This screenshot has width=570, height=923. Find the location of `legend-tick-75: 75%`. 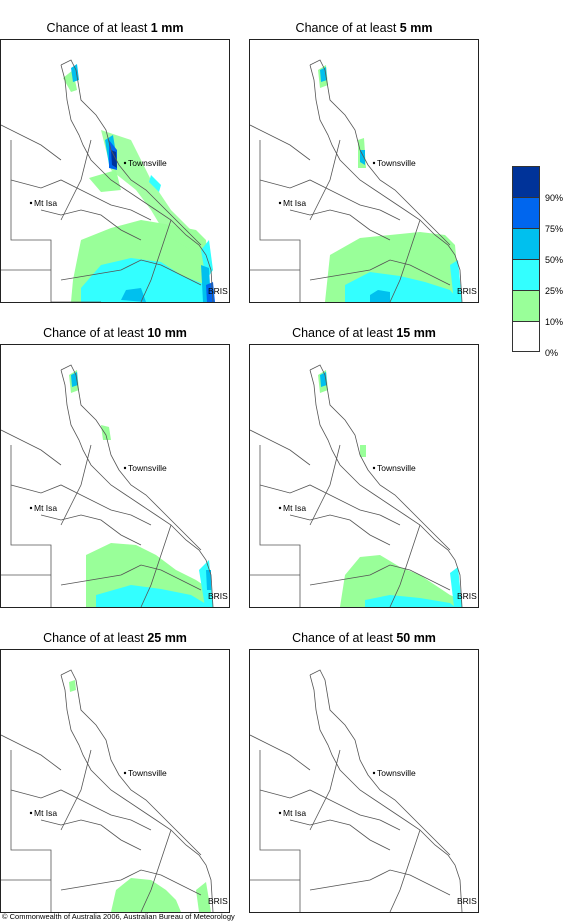

legend-tick-75: 75% is located at coordinates (554, 229).